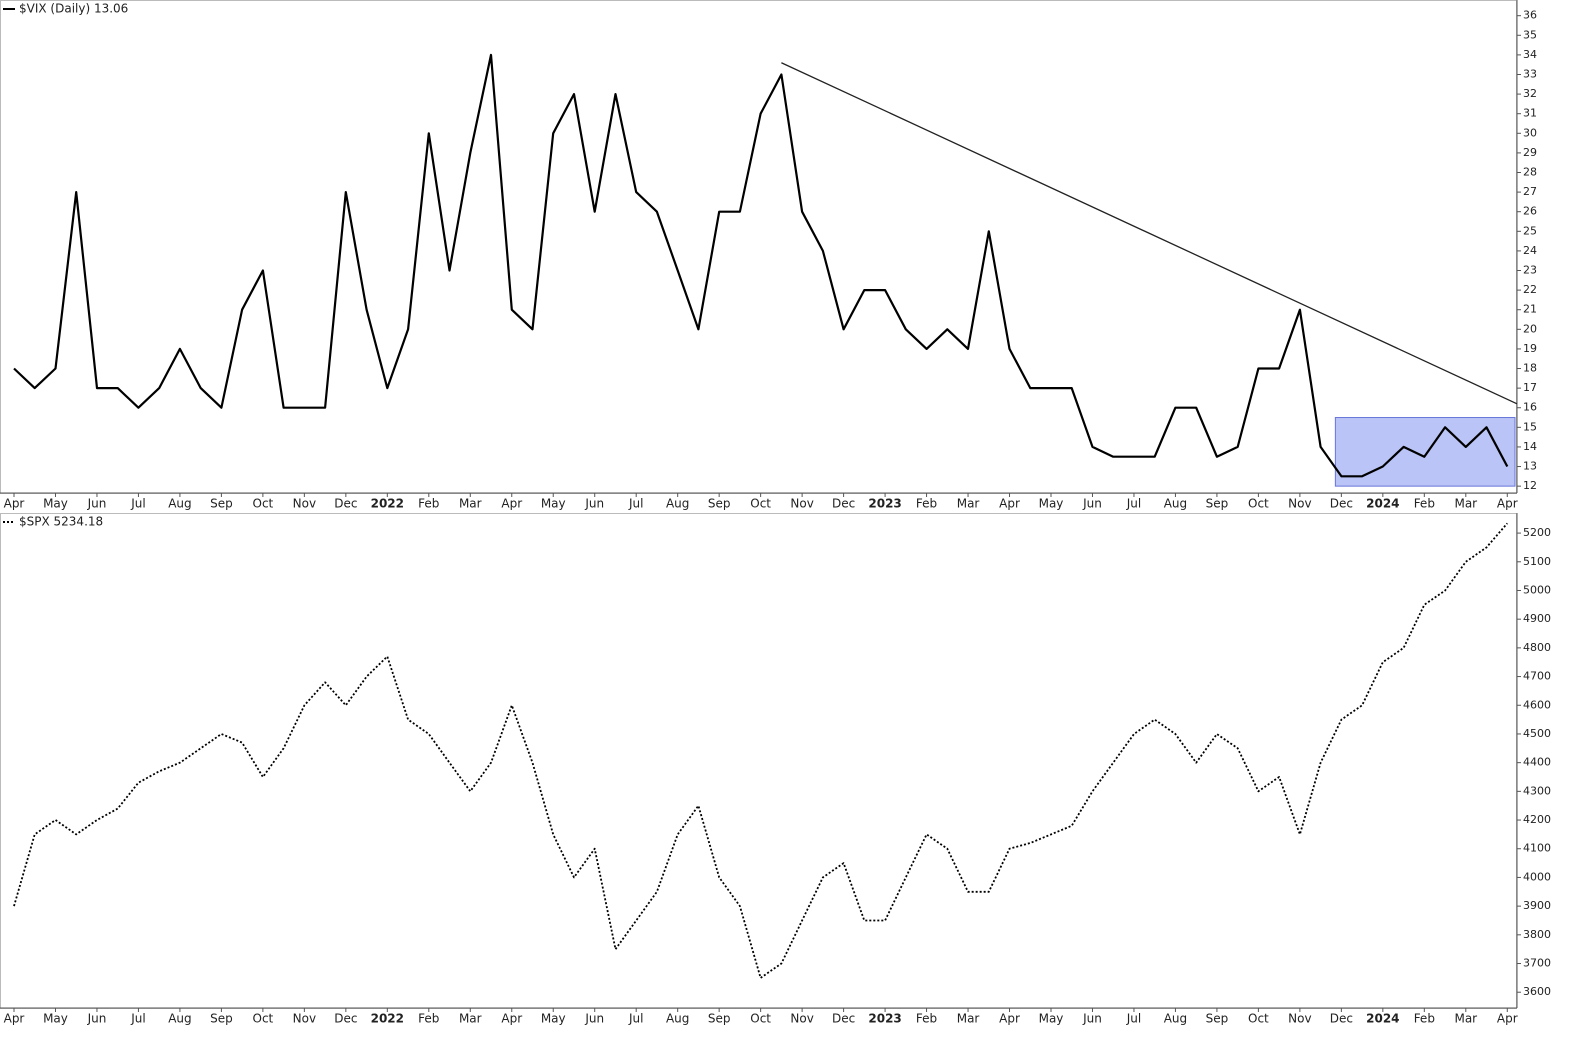  I want to click on y-tick-label: 33, so click(1530, 73).